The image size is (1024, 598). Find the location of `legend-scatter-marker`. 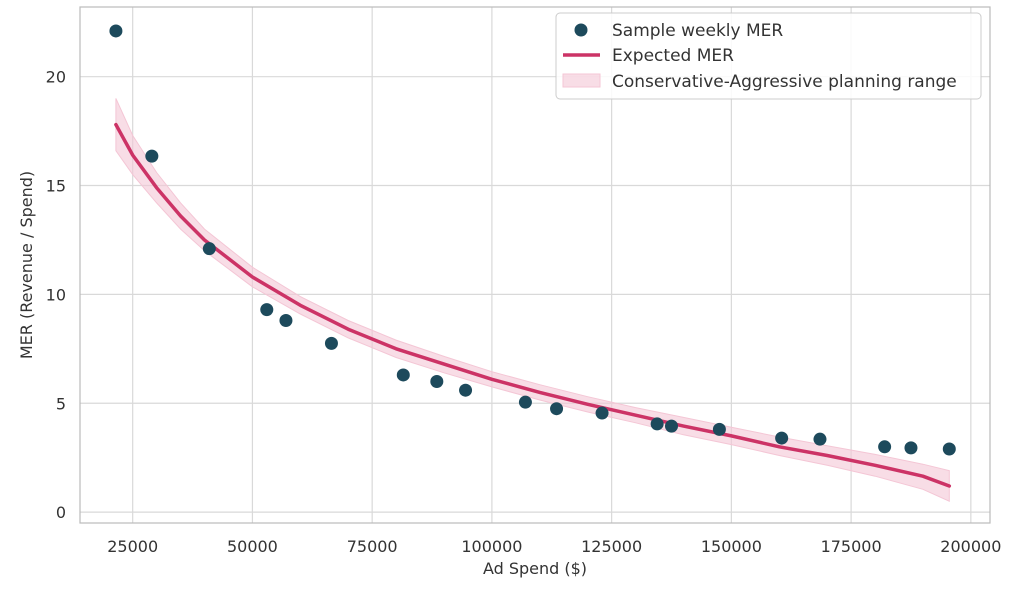

legend-scatter-marker is located at coordinates (581, 30).